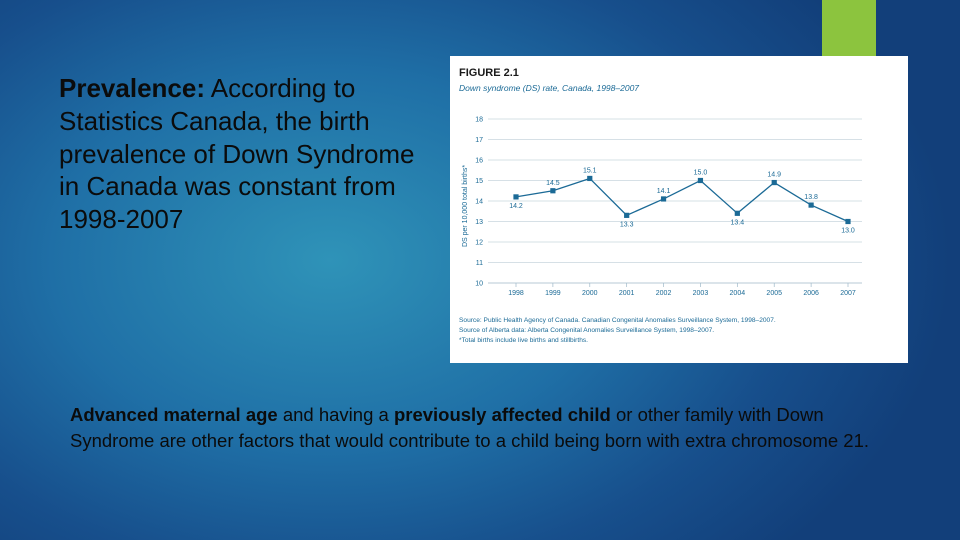 Image resolution: width=960 pixels, height=540 pixels. What do you see at coordinates (664, 293) in the screenshot?
I see `x-tick-label: 2002` at bounding box center [664, 293].